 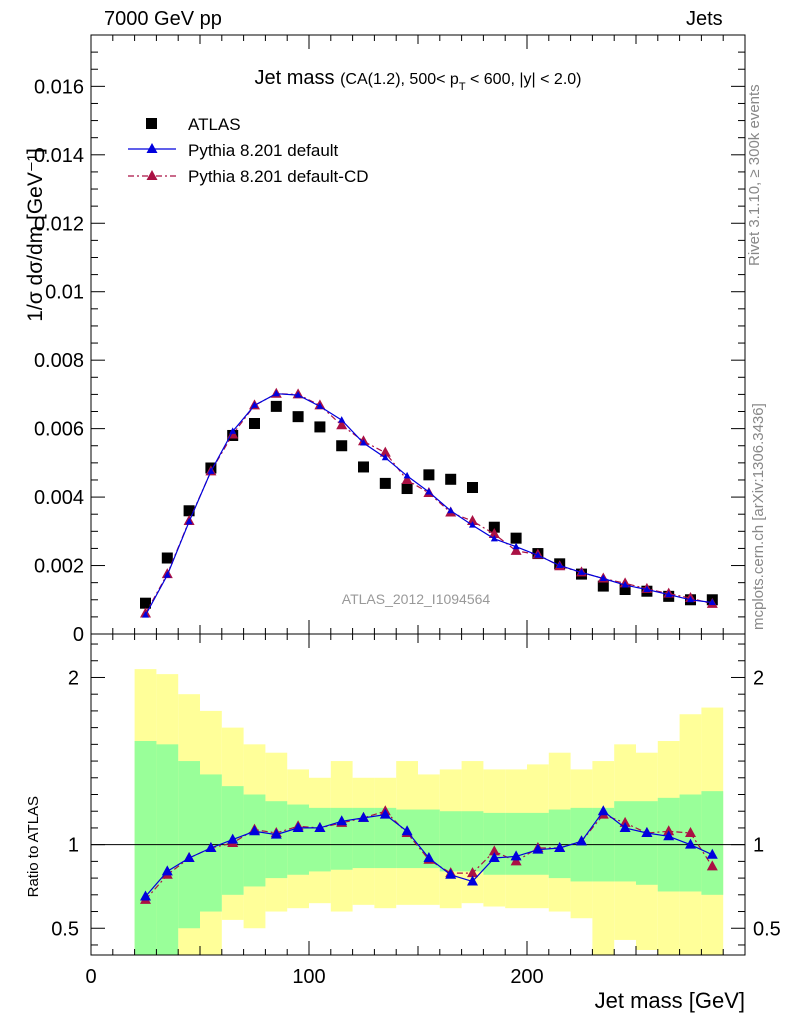 I want to click on legend-mc2-label: Pythia 8.201 default-CD, so click(x=278, y=176).